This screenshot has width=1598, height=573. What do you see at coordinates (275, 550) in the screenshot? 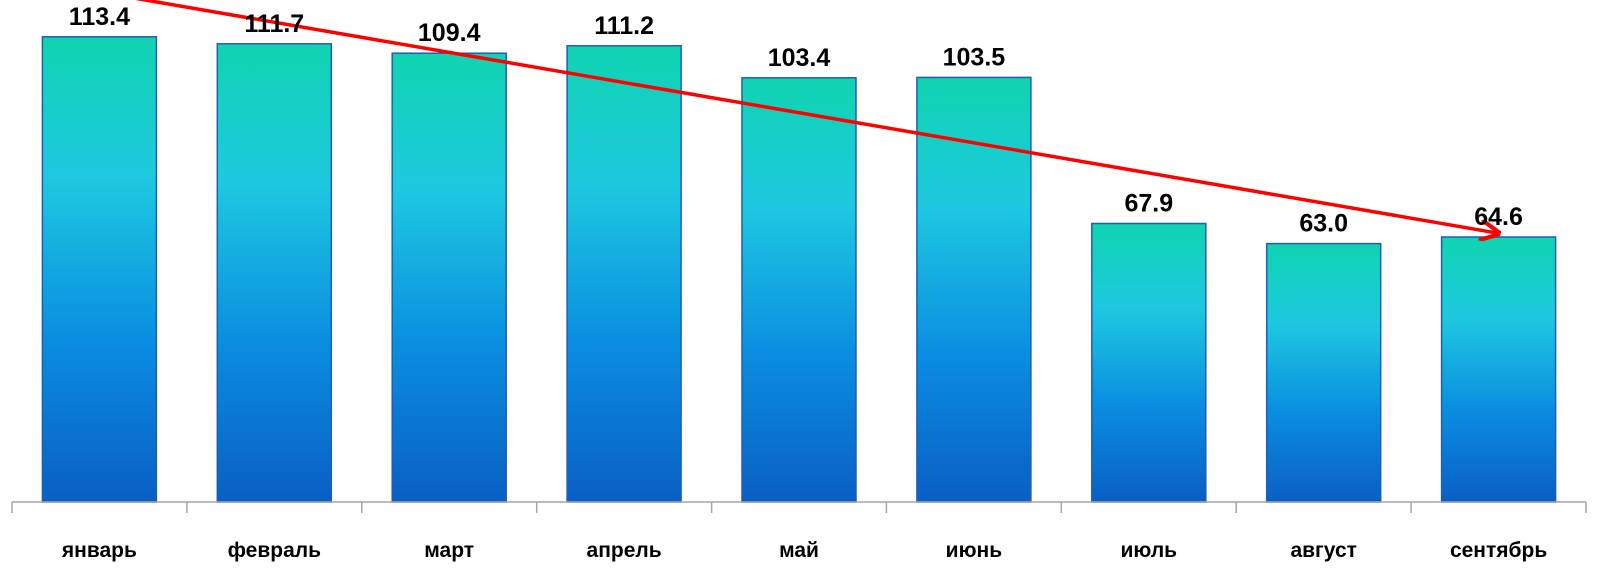
I see `category-label-февраль: февраль` at bounding box center [275, 550].